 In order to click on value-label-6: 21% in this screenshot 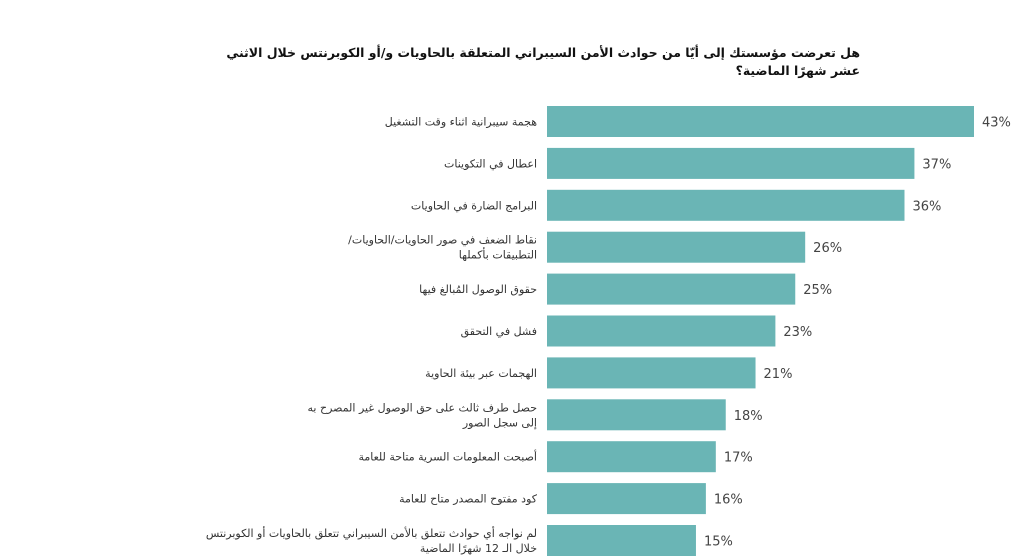, I will do `click(778, 374)`.